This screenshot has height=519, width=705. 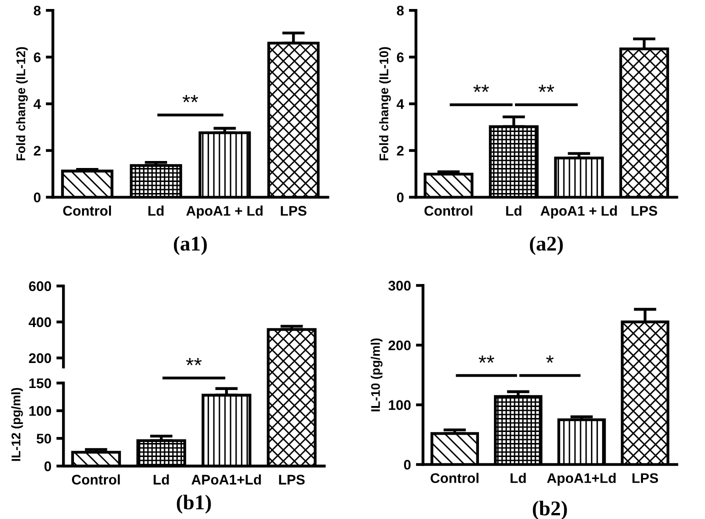 I want to click on y-axis-title: Fold change (IL-12), so click(x=22, y=103).